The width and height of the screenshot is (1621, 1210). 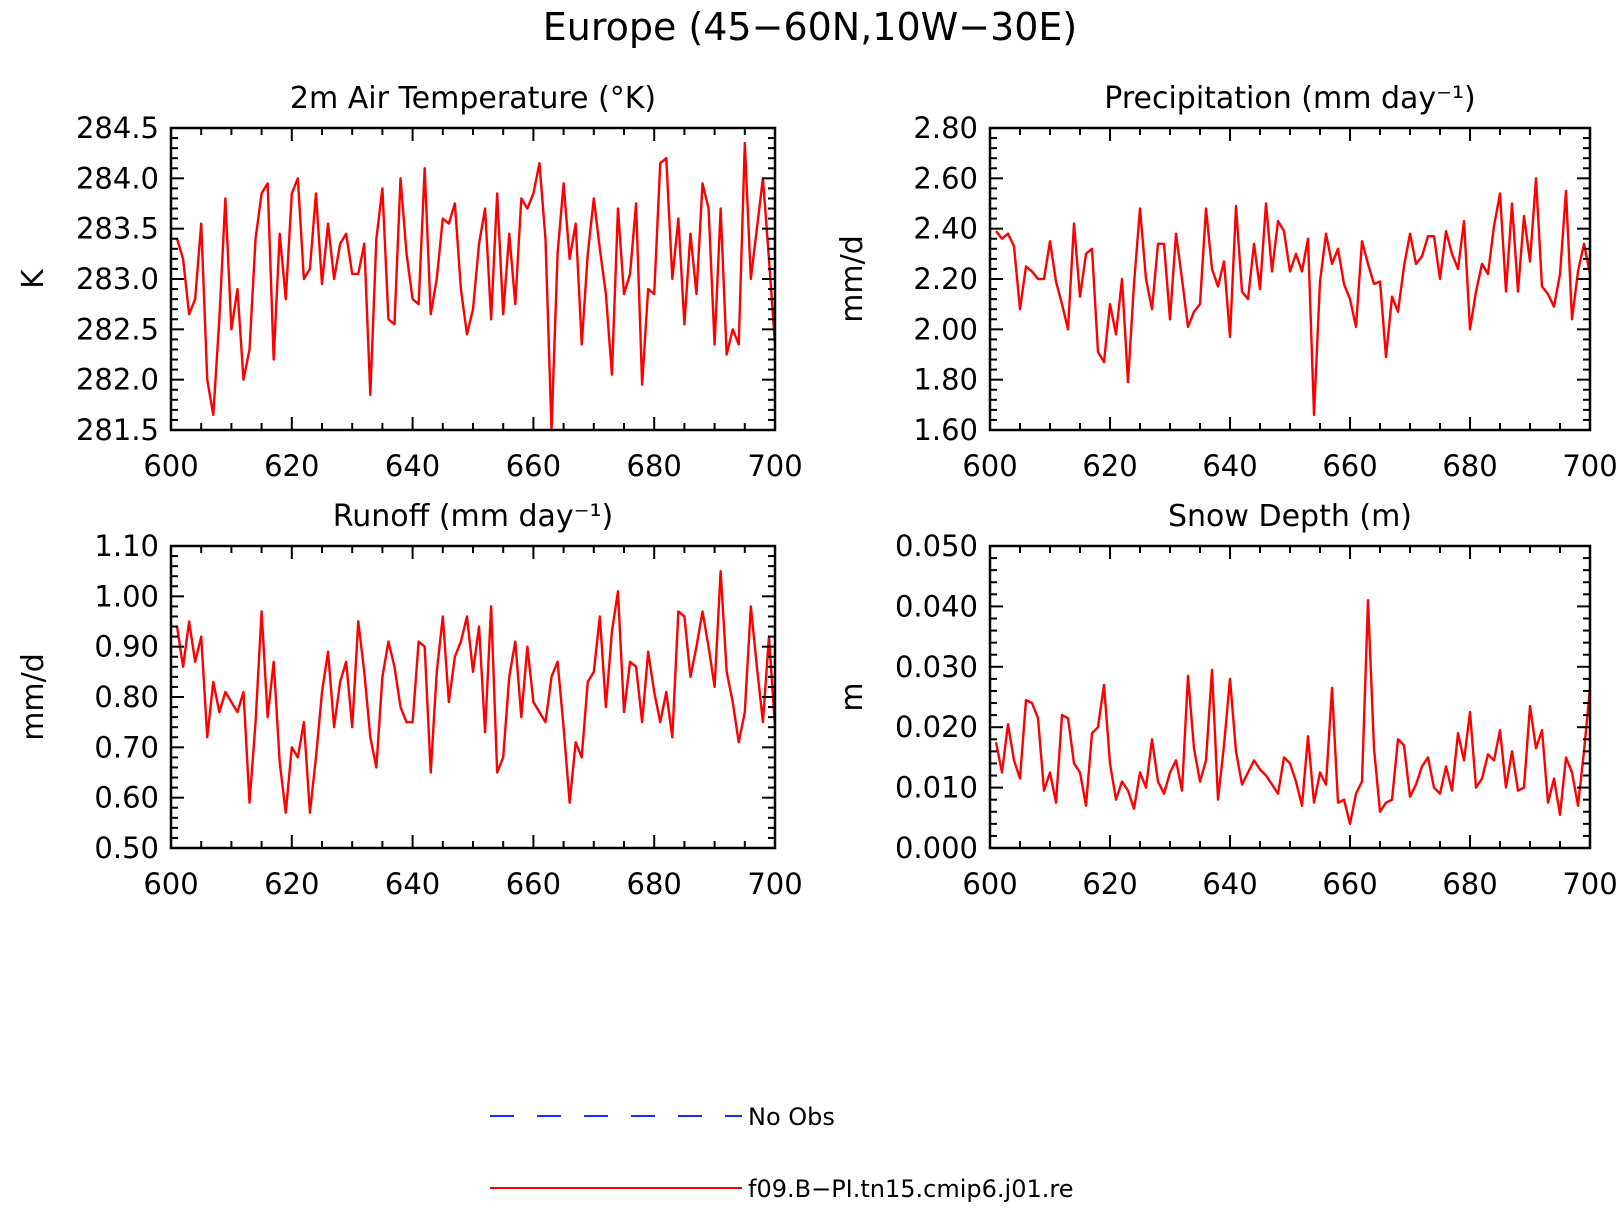 What do you see at coordinates (126, 848) in the screenshot?
I see `y-tick-label: 0.50` at bounding box center [126, 848].